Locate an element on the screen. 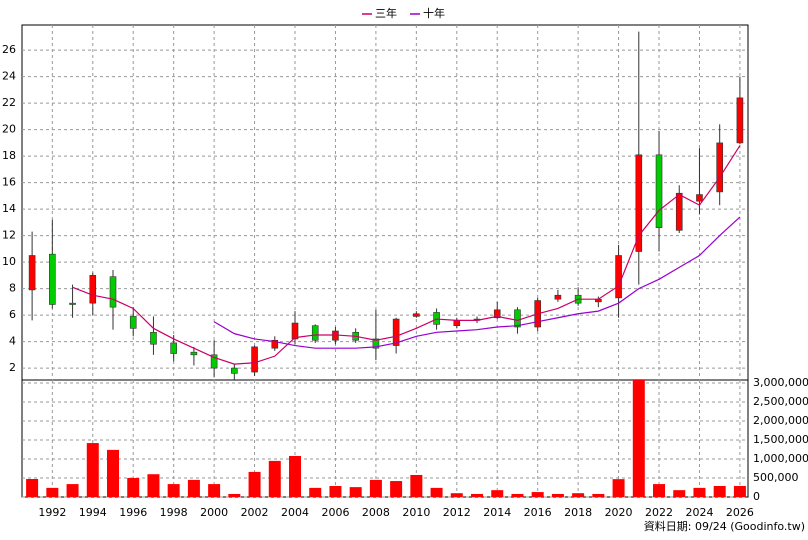  legend-label: 三年 is located at coordinates (386, 13).